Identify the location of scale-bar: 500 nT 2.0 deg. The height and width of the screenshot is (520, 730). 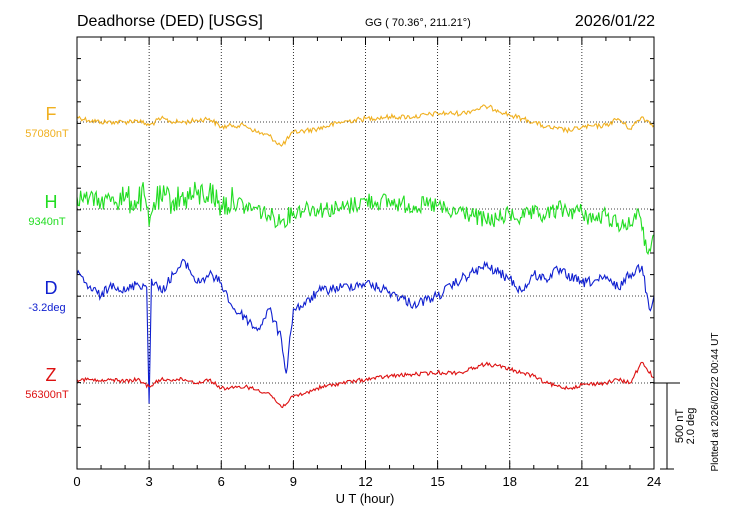
(675, 426).